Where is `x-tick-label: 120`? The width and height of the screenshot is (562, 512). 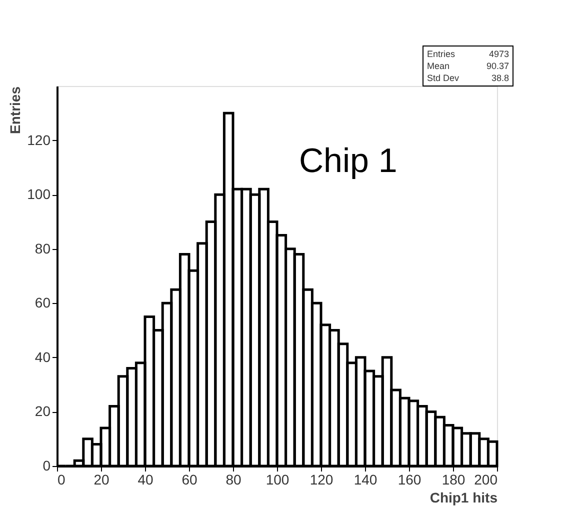
x-tick-label: 120 is located at coordinates (322, 480).